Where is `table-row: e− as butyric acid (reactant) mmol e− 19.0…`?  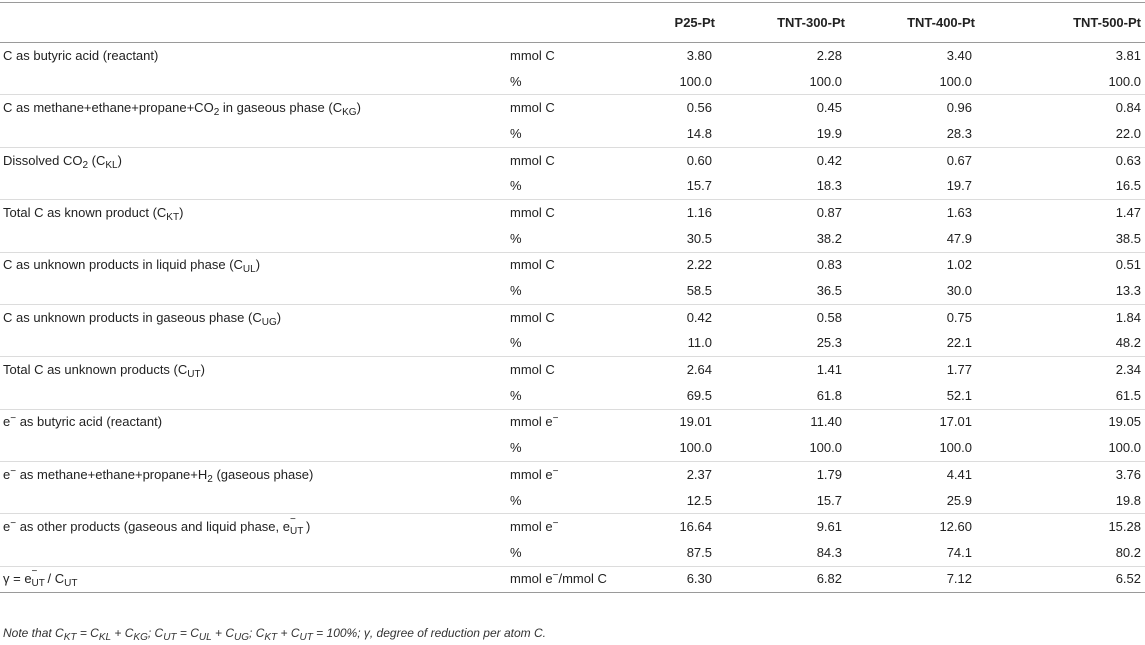 table-row: e− as butyric acid (reactant) mmol e− 19.0… is located at coordinates (572, 422).